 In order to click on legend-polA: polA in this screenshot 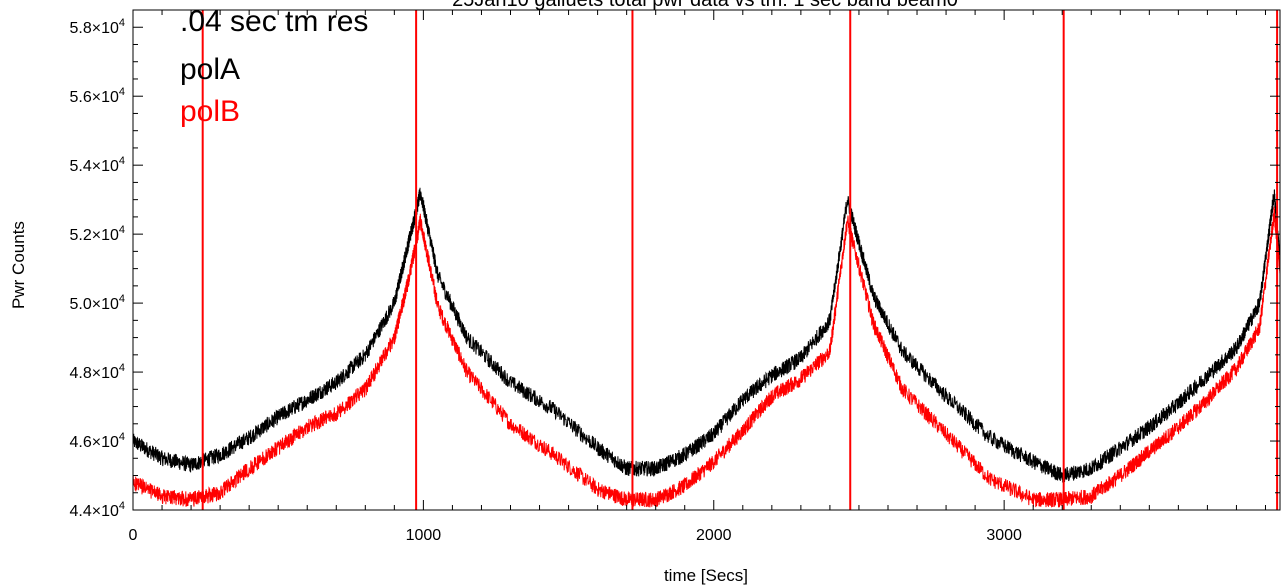, I will do `click(210, 69)`.